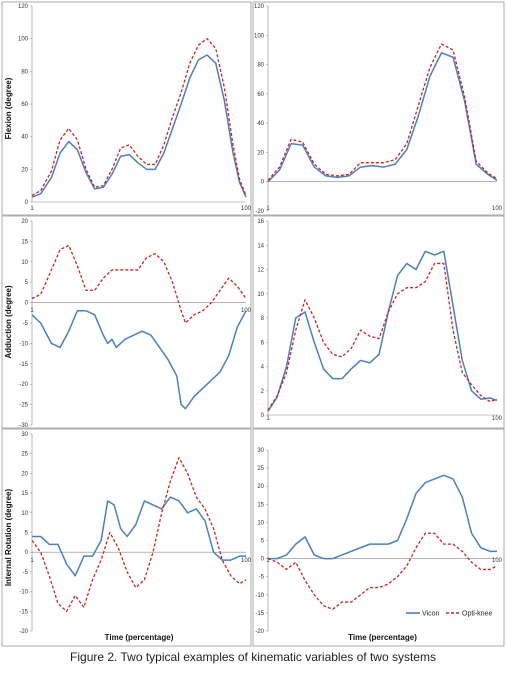  Describe the element at coordinates (27, 553) in the screenshot. I see `y-tick-label-internal-rotation-subject-1: 0` at that location.